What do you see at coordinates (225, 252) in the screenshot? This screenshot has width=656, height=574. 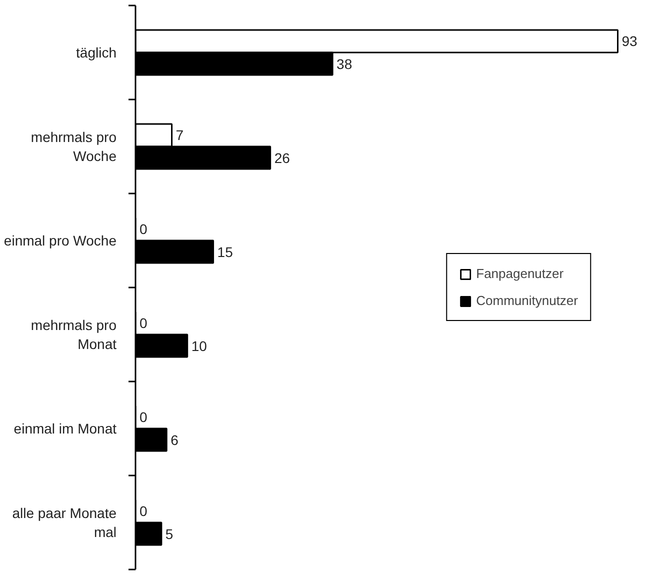 I see `data-label: 15` at bounding box center [225, 252].